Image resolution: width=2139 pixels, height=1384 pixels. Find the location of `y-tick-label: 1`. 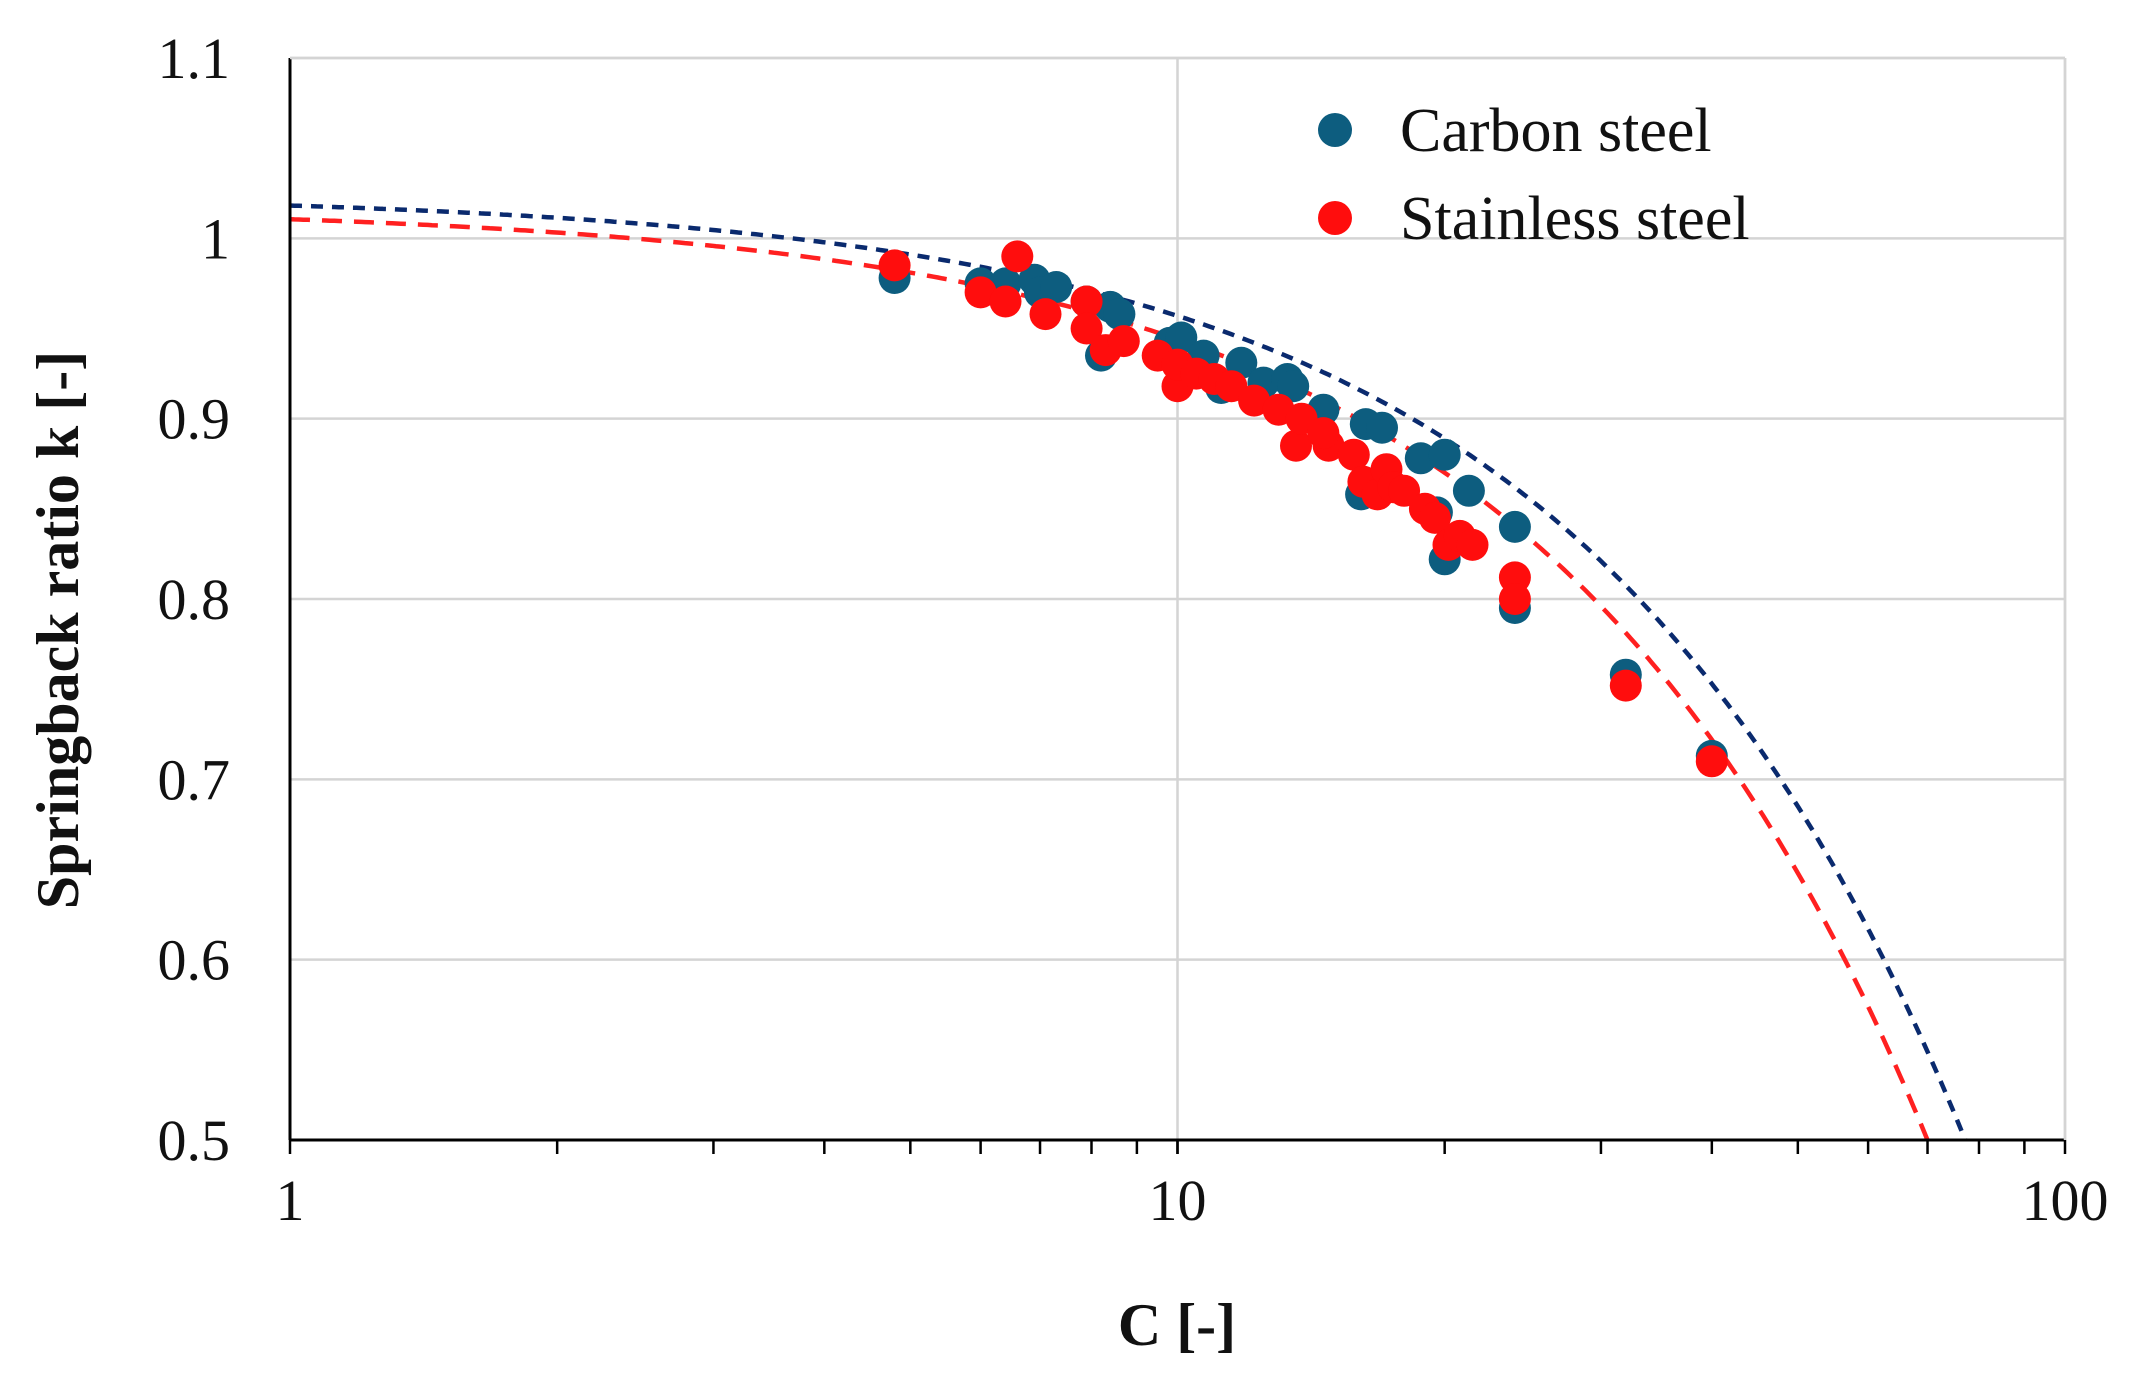

y-tick-label: 1 is located at coordinates (215, 238).